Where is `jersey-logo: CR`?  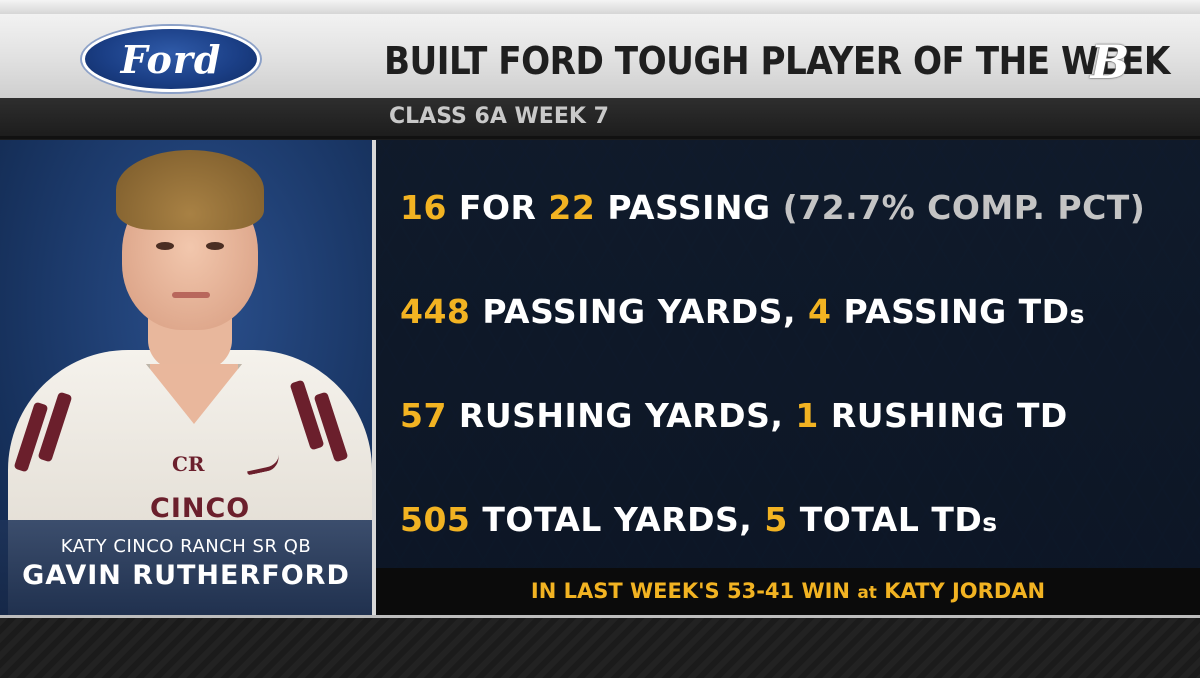 jersey-logo: CR is located at coordinates (188, 464).